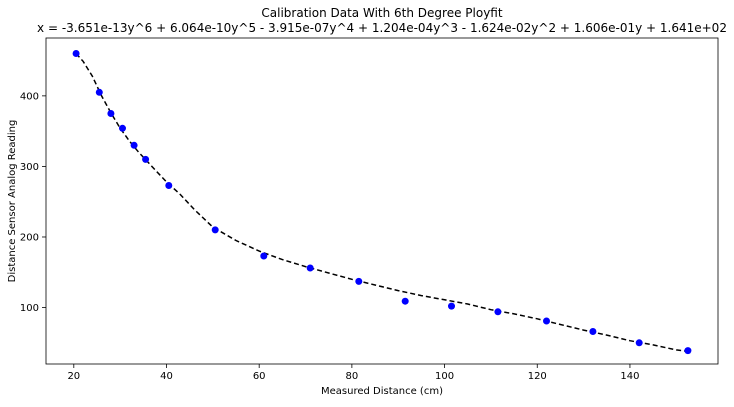 Image resolution: width=734 pixels, height=407 pixels. I want to click on y-axis-label: Distance Sensor Analog Reading, so click(12, 201).